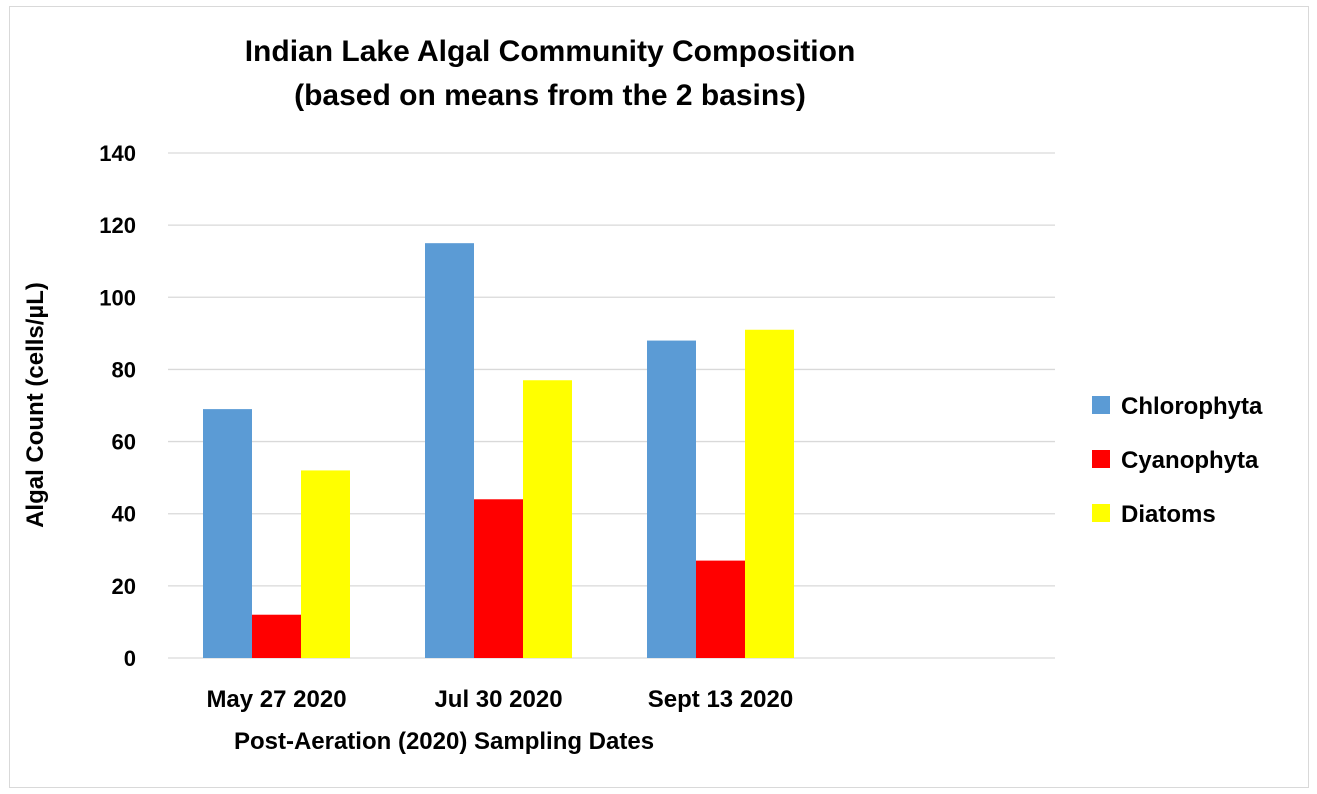 The image size is (1317, 794). What do you see at coordinates (550, 51) in the screenshot?
I see `chart-title-line-1: Indian Lake Algal Community Composition` at bounding box center [550, 51].